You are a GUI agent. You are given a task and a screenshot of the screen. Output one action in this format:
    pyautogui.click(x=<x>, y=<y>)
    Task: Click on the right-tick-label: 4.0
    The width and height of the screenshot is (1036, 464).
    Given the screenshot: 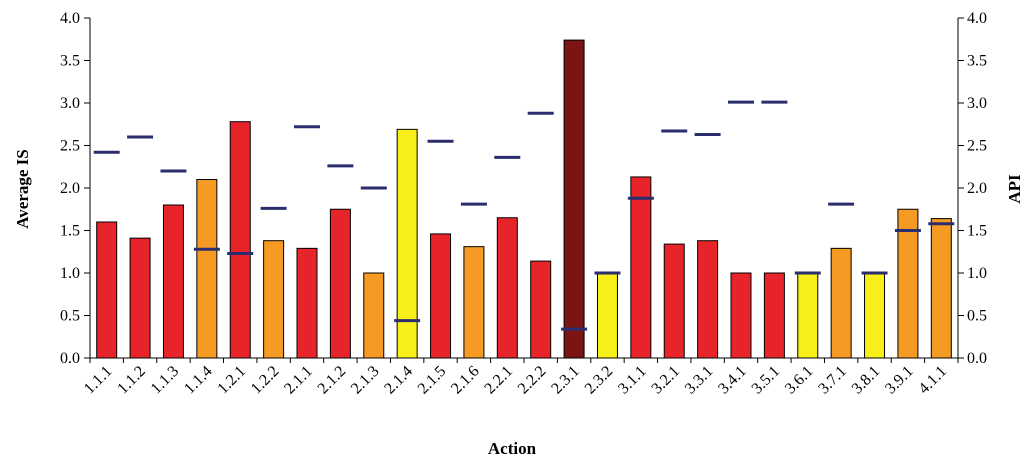 What is the action you would take?
    pyautogui.click(x=977, y=18)
    